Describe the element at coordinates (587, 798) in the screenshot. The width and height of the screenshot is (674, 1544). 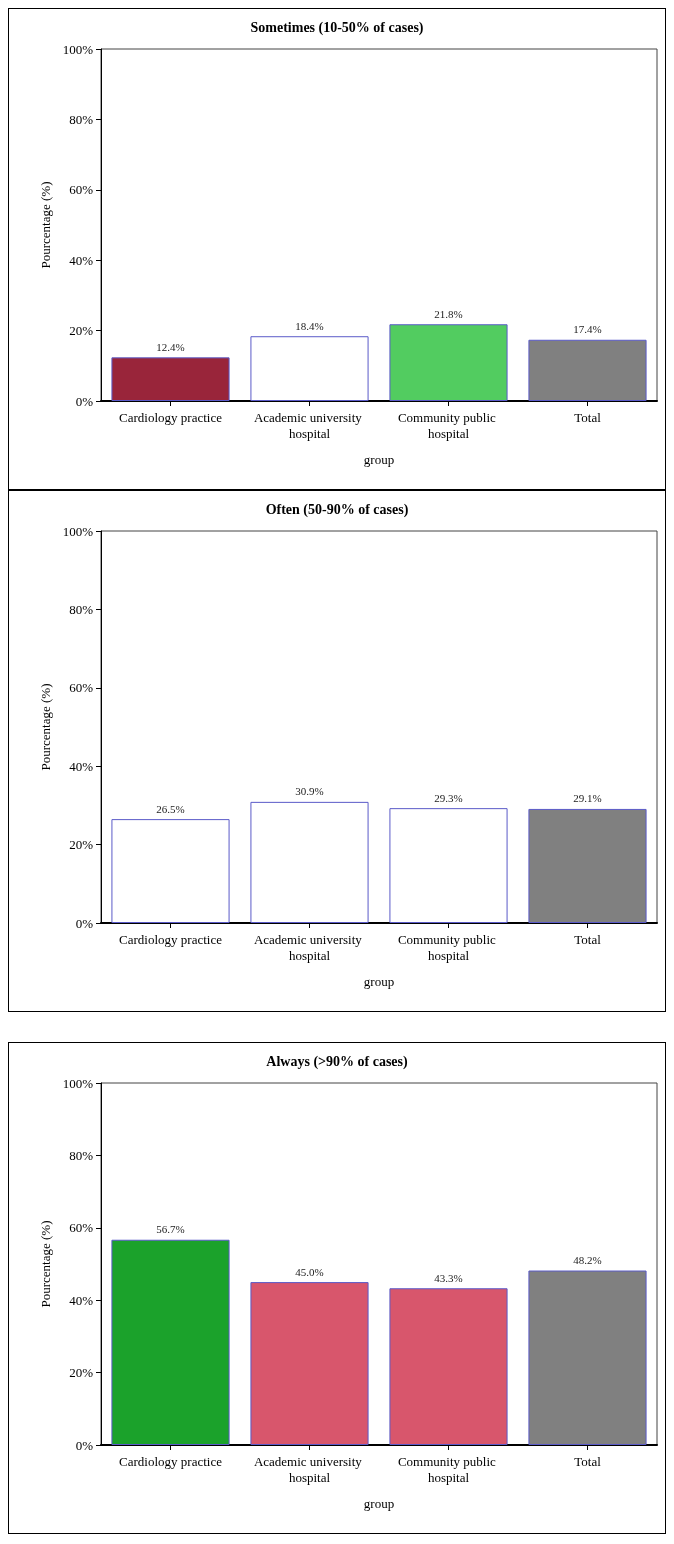
I see `data-label: 29.1%` at that location.